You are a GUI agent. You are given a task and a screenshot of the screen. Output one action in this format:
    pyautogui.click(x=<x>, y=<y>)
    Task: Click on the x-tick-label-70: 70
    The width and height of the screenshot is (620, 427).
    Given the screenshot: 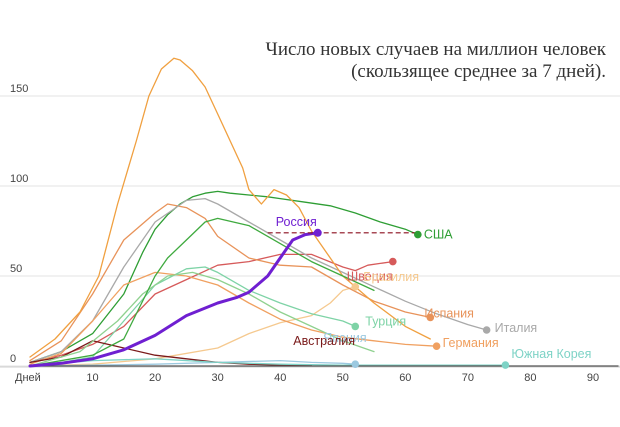 What is the action you would take?
    pyautogui.click(x=468, y=378)
    